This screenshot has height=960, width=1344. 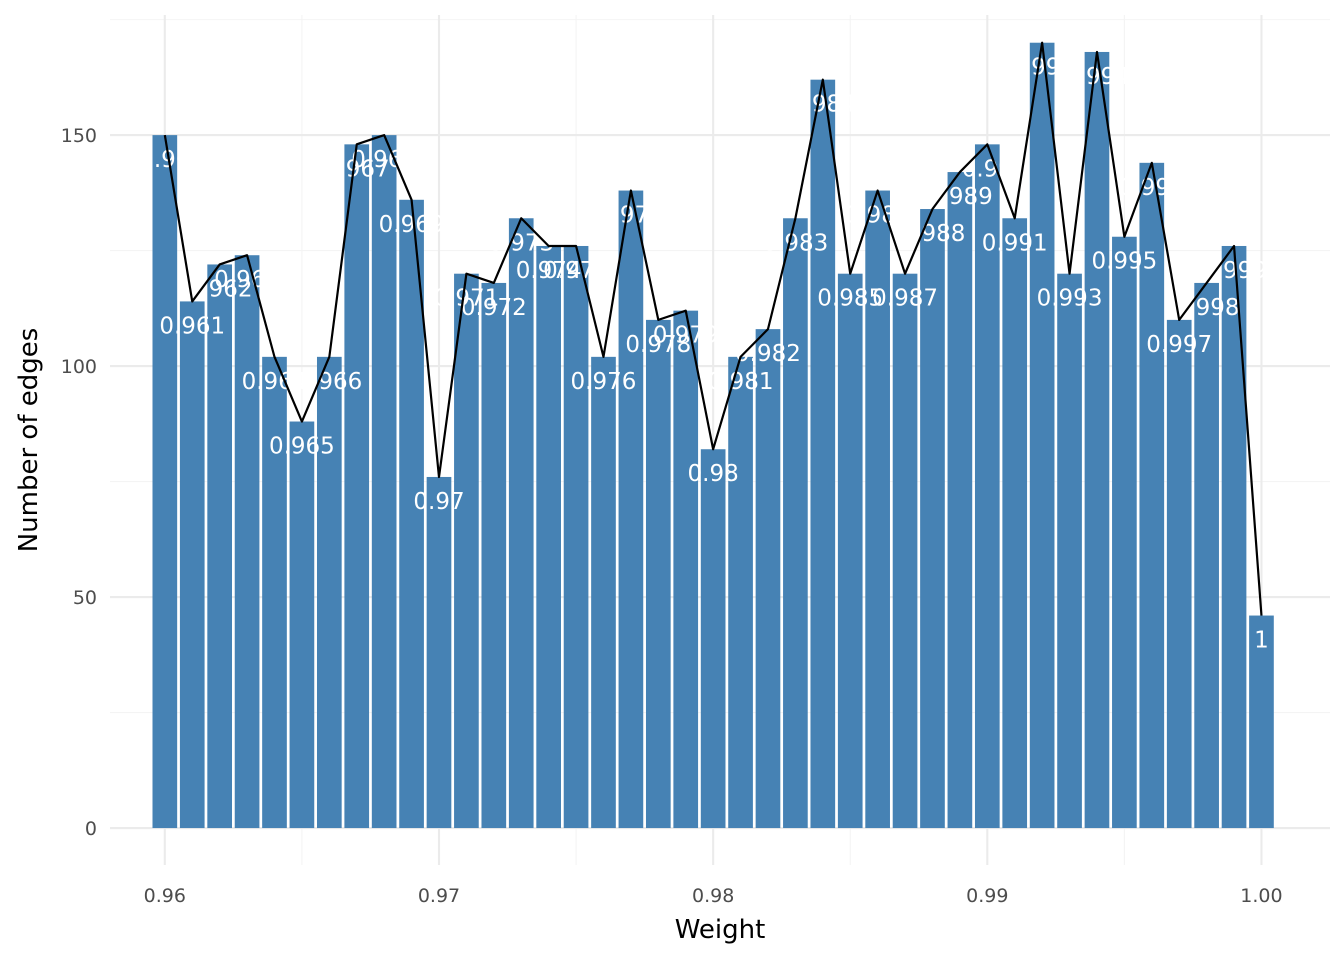 I want to click on x-tick-label: 0.98, so click(x=713, y=896).